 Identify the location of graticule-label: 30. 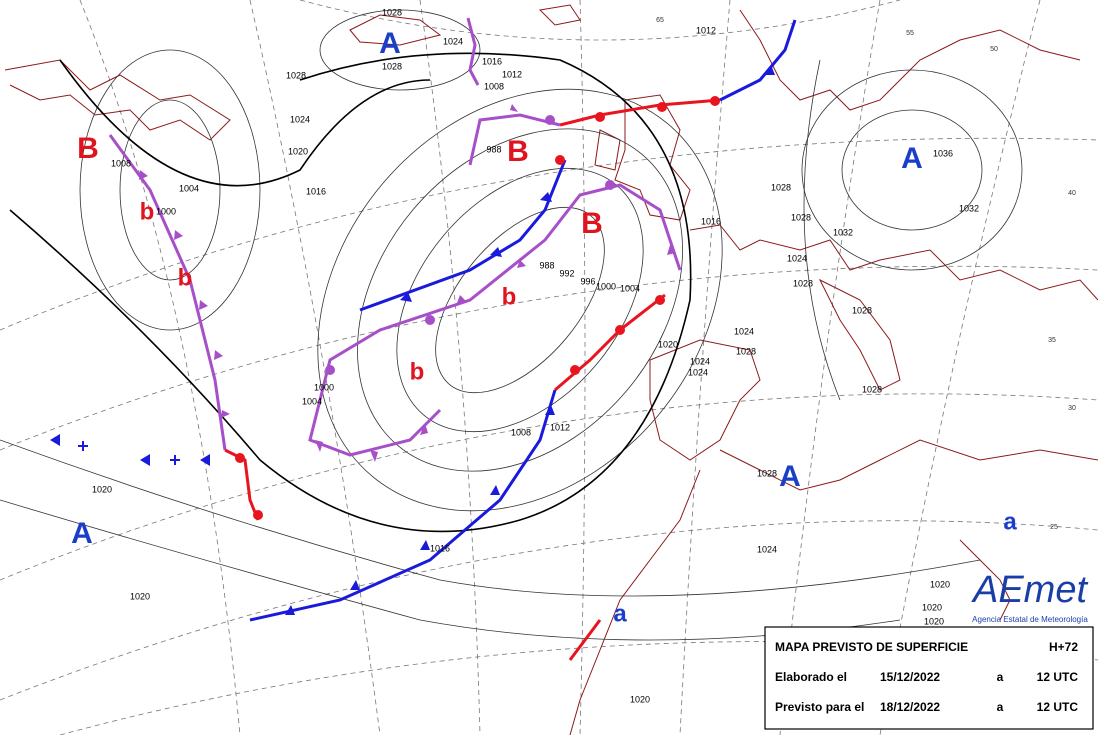
(1072, 408).